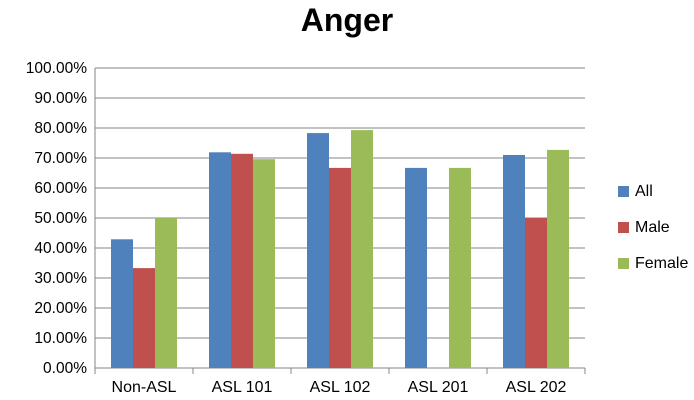  Describe the element at coordinates (60, 338) in the screenshot. I see `y-tick-label: 10.00%` at that location.